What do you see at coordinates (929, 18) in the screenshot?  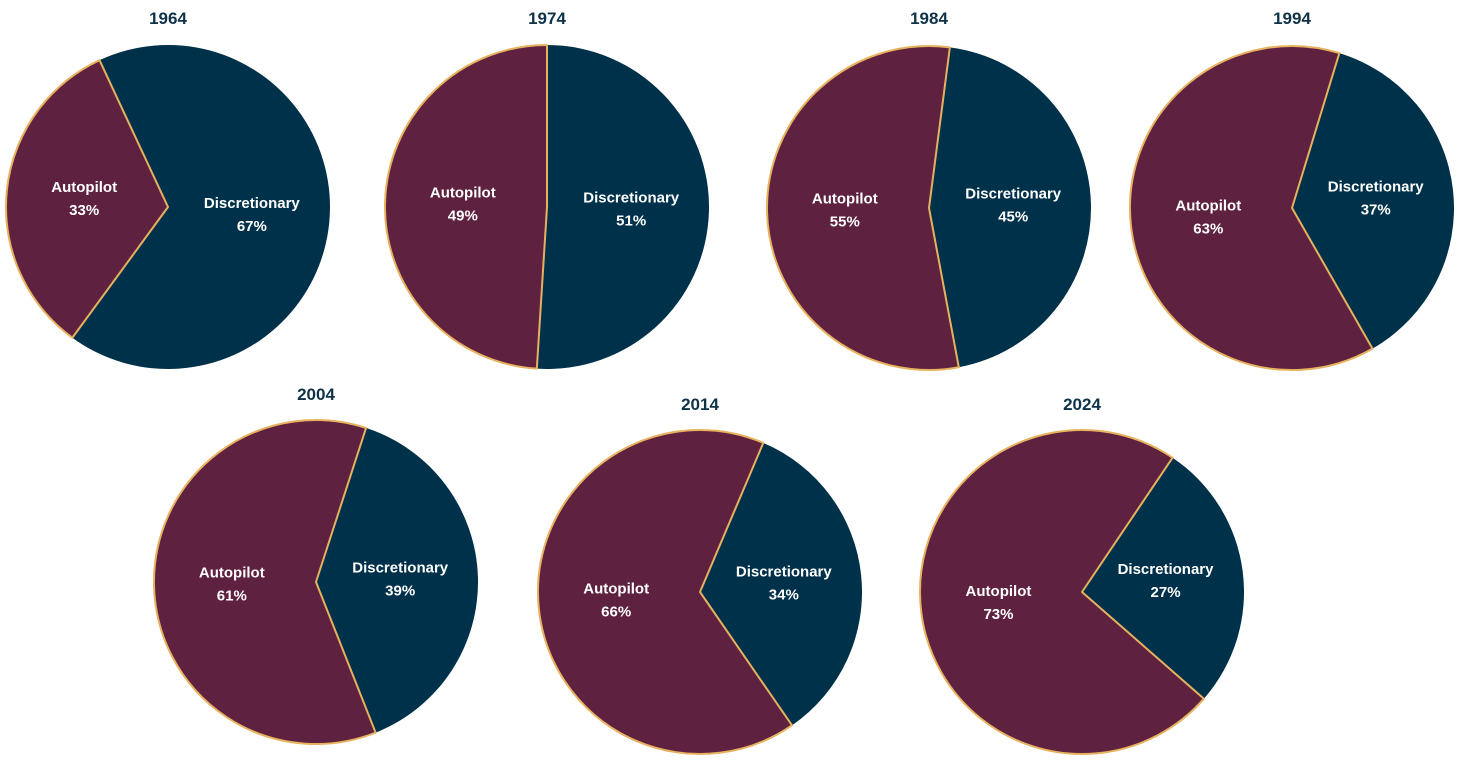 I see `pie-title: 1984` at bounding box center [929, 18].